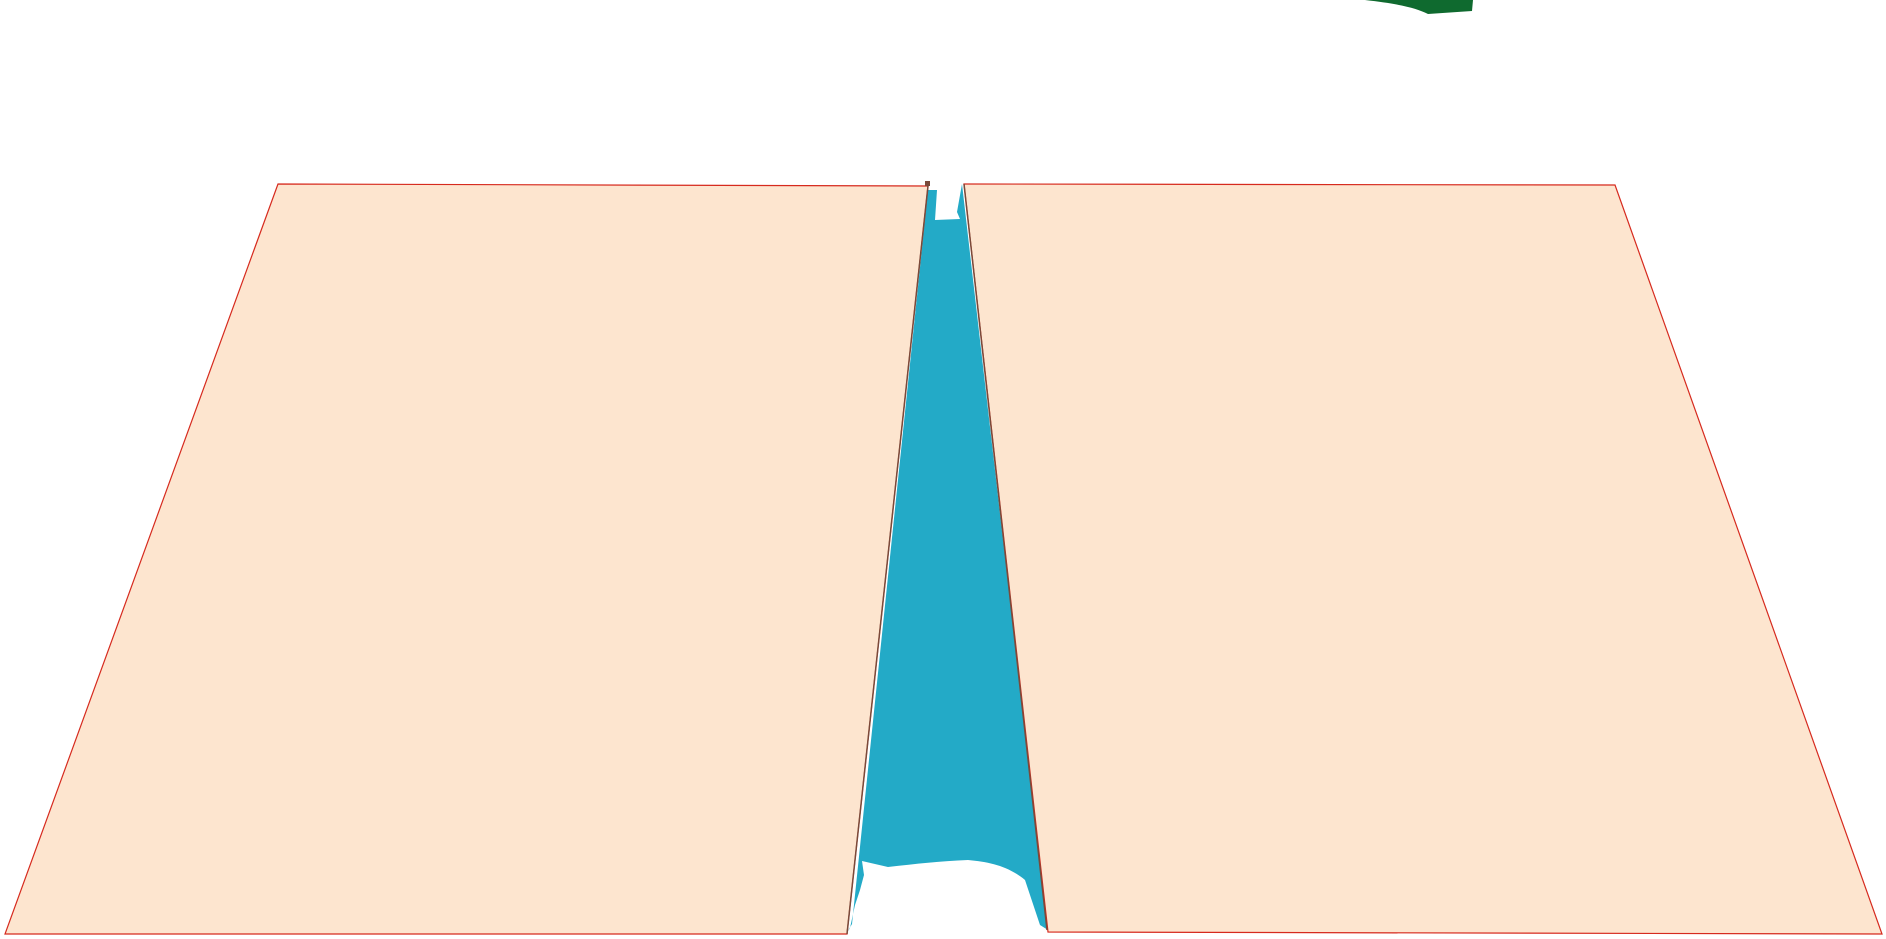  I want to click on left-panel-inner-edge, so click(887, 560).